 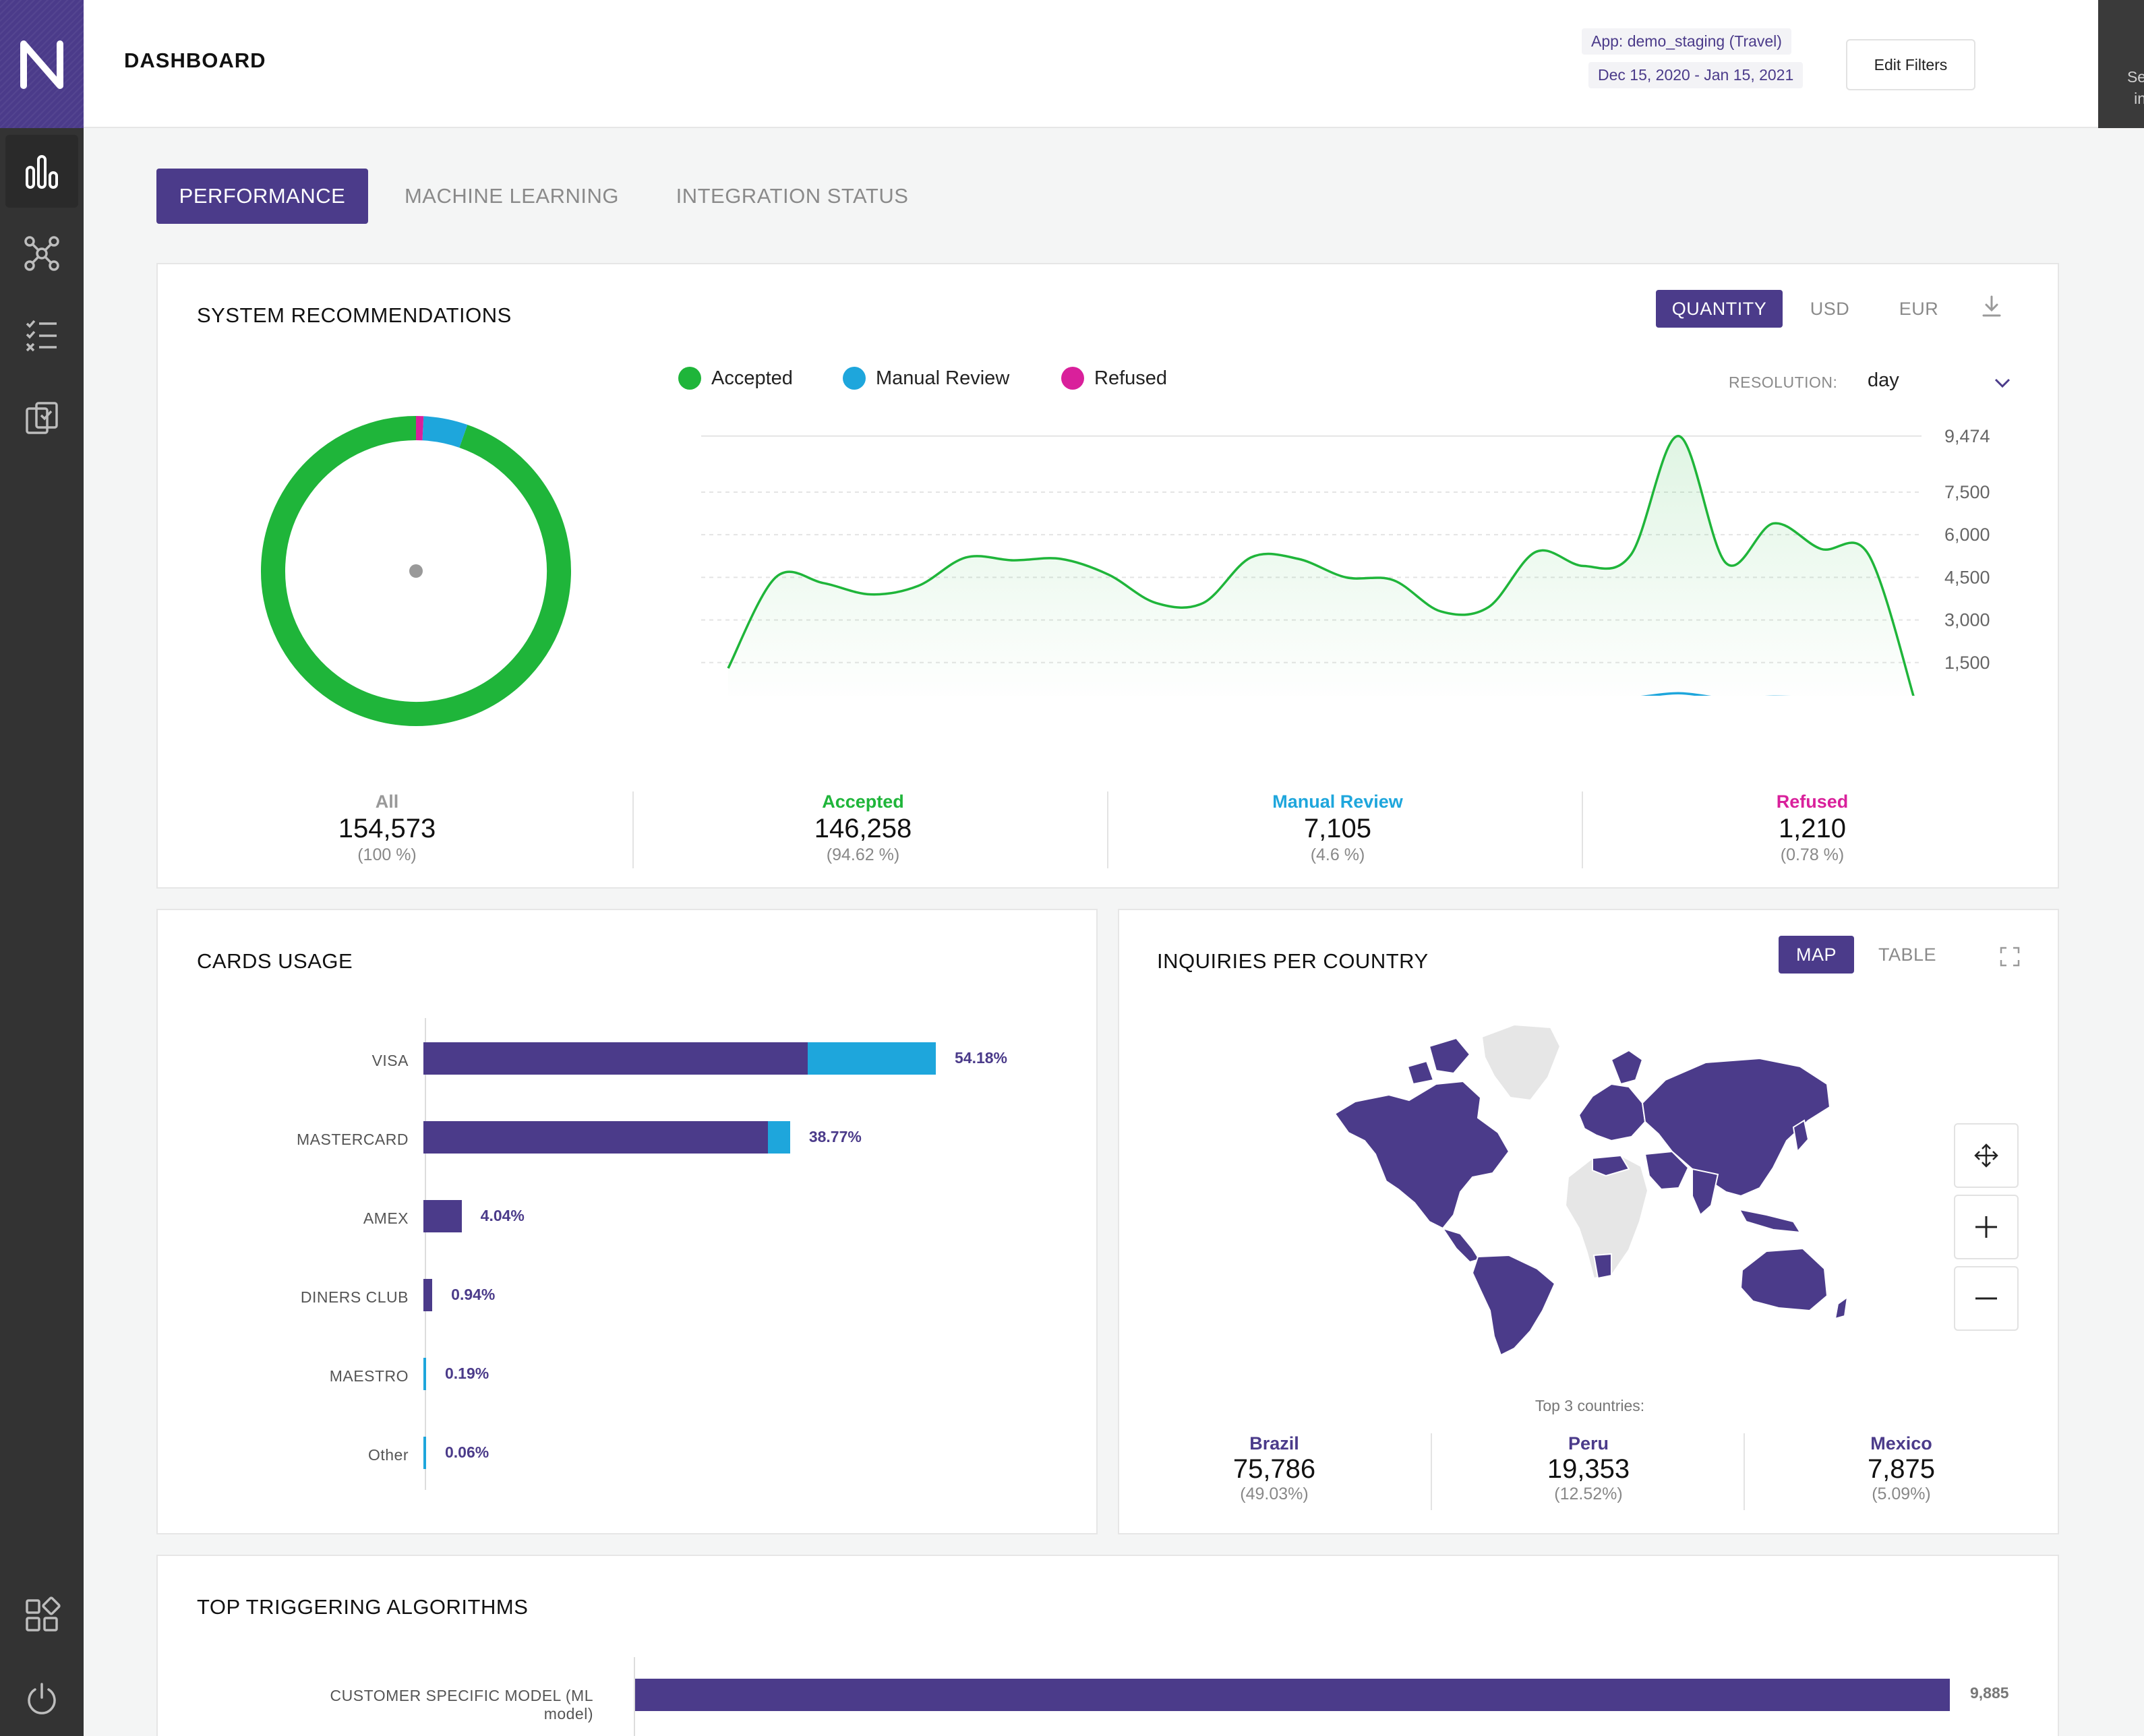 I want to click on country-pct: (49.03%), so click(x=1274, y=1494).